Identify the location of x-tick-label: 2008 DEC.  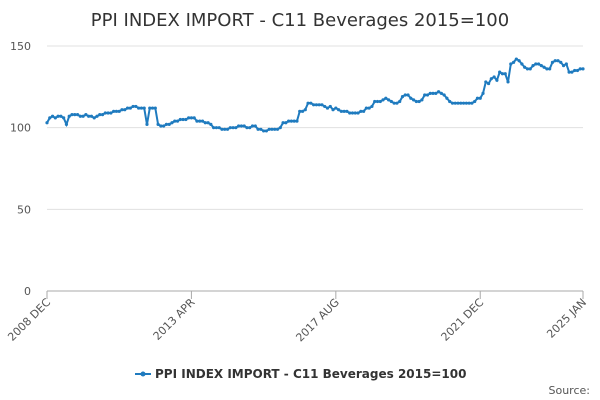
(29, 320).